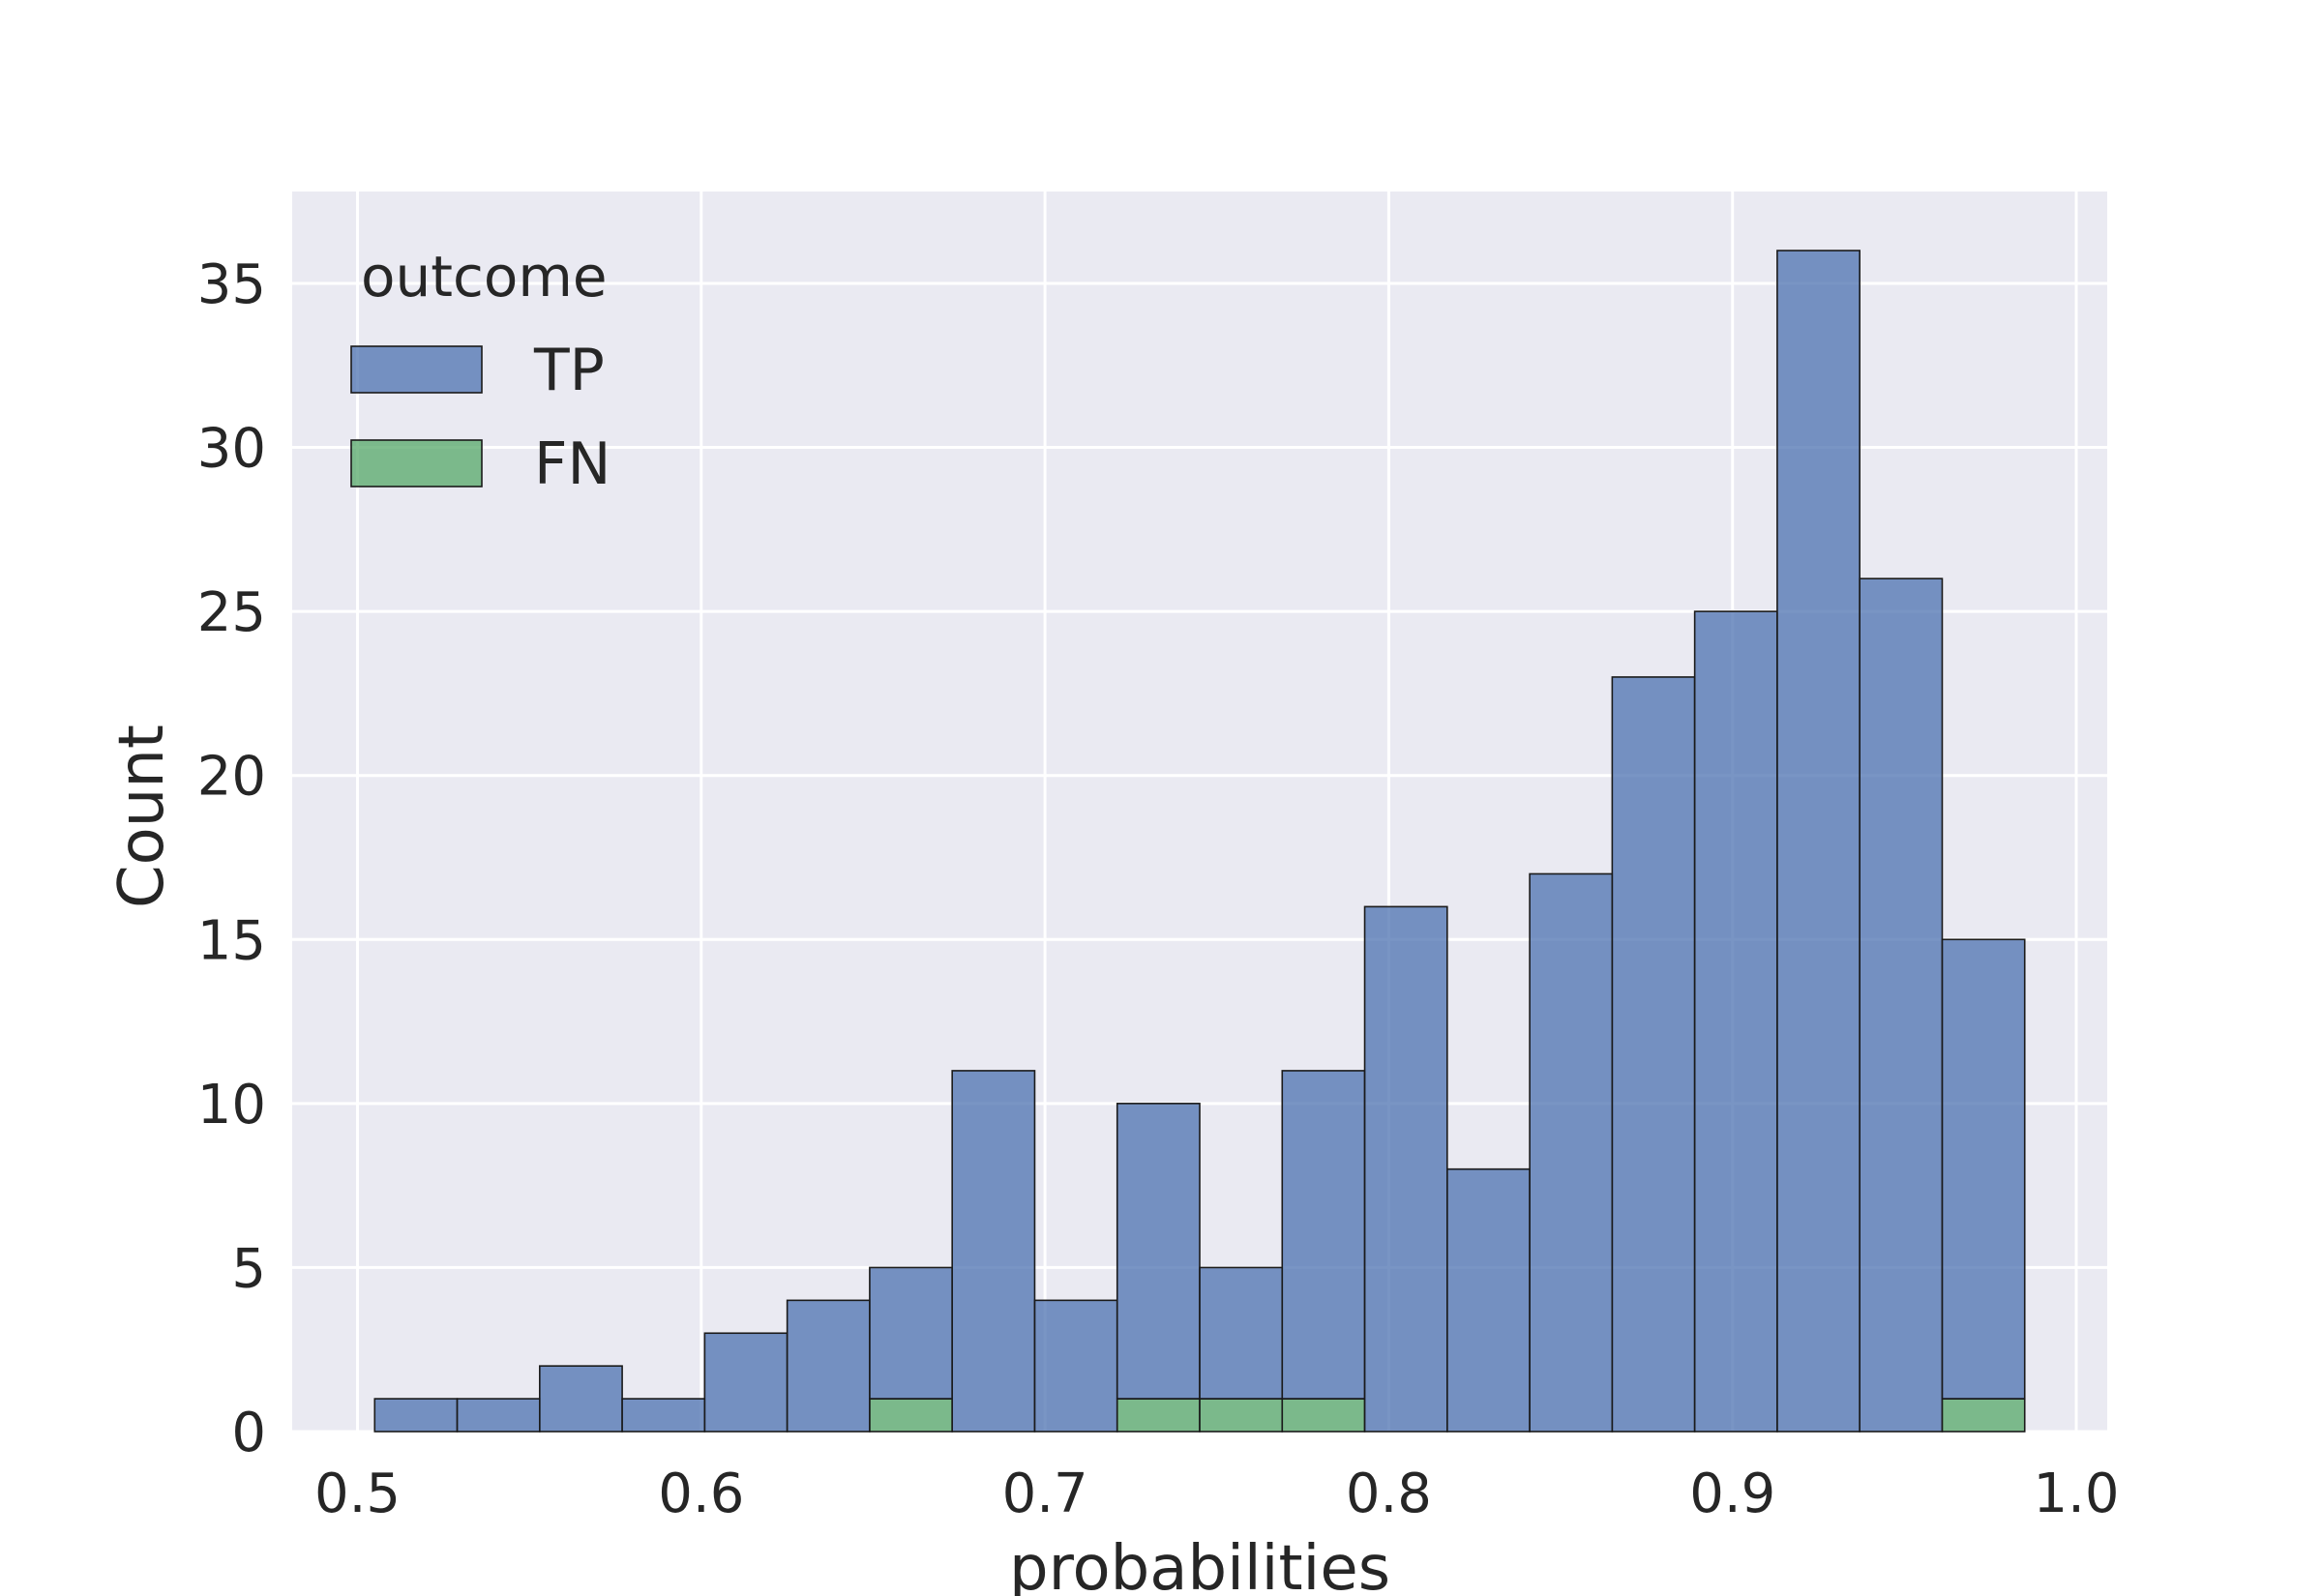 The height and width of the screenshot is (1596, 2322). I want to click on x-tick-label-1.0: 1.0, so click(2076, 1494).